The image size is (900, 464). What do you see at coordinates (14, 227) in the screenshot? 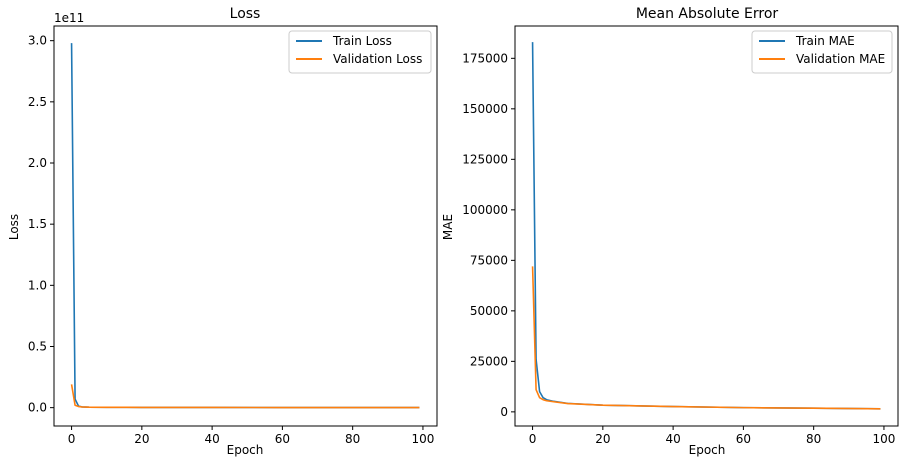
I see `loss-y-axis-label: Loss` at bounding box center [14, 227].